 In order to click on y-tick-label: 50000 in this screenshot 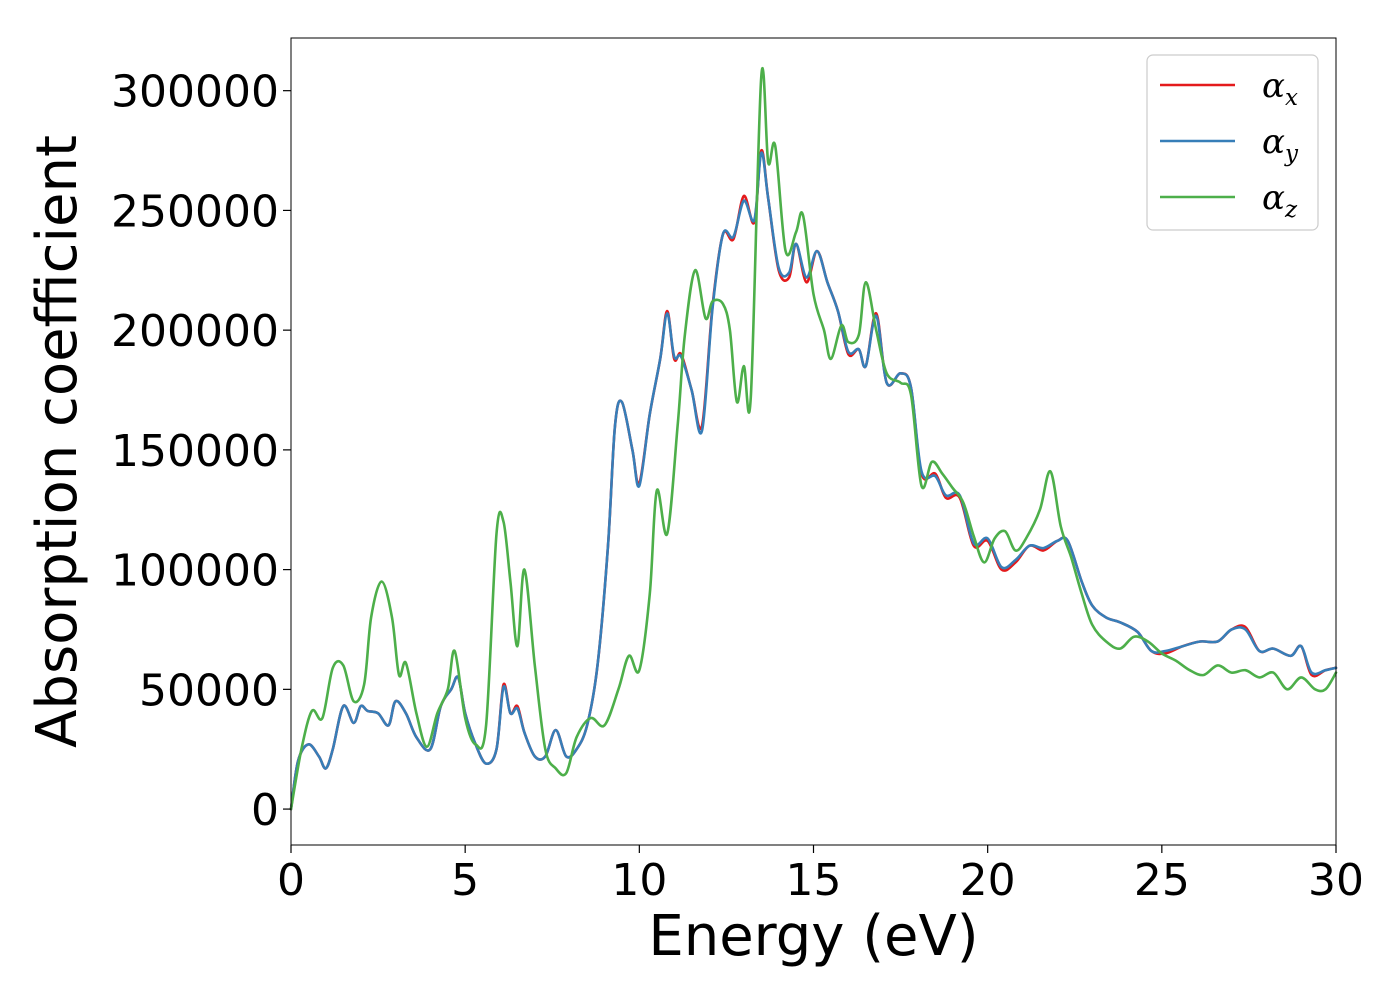, I will do `click(209, 690)`.